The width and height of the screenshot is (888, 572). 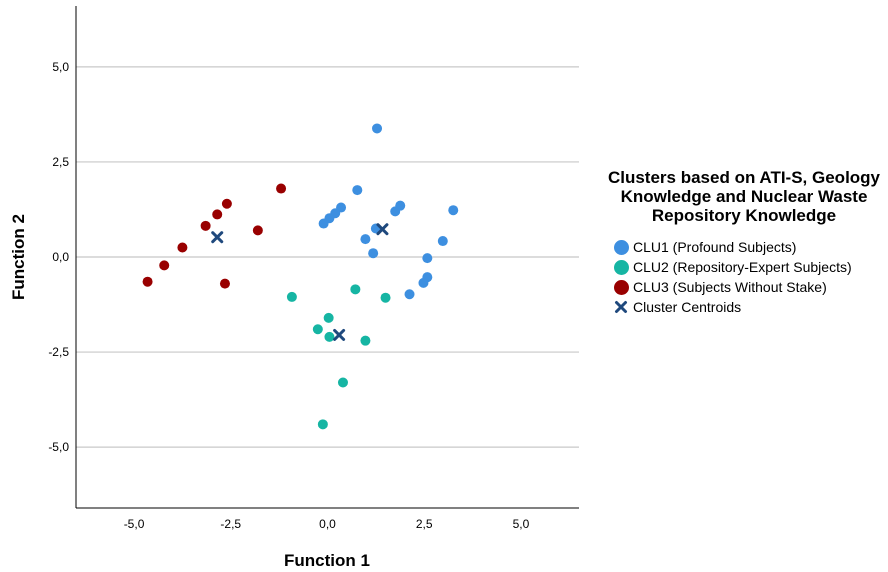 I want to click on legend-label: CLU1 (Profound Subjects), so click(x=715, y=247).